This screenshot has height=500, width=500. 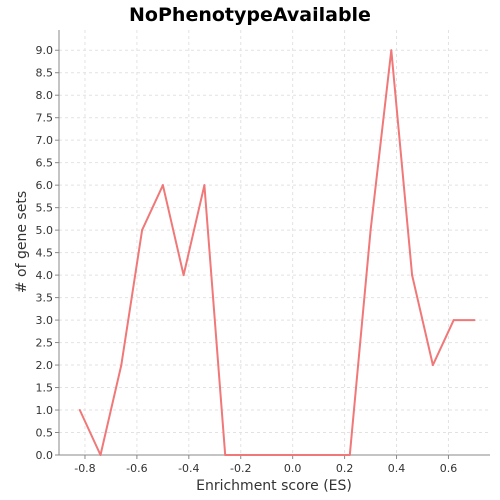 What do you see at coordinates (293, 468) in the screenshot?
I see `x-tick-label: 0.0` at bounding box center [293, 468].